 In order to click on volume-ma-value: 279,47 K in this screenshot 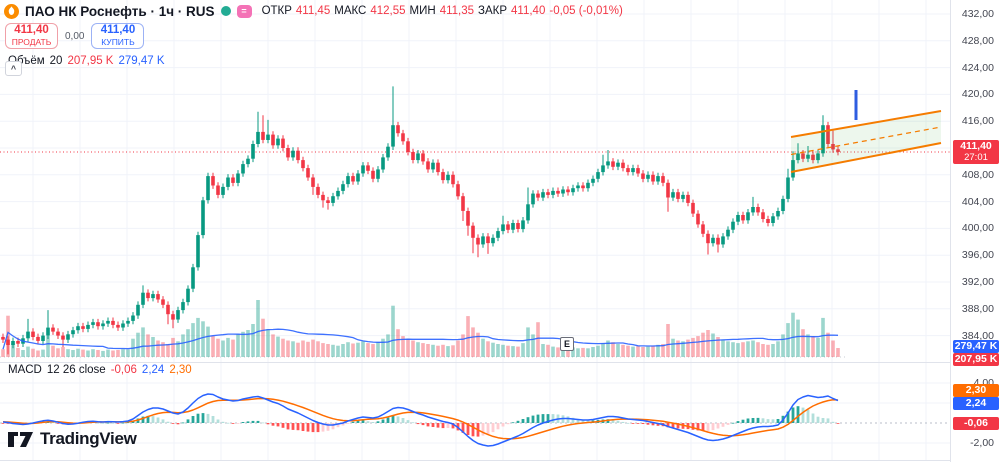, I will do `click(141, 61)`.